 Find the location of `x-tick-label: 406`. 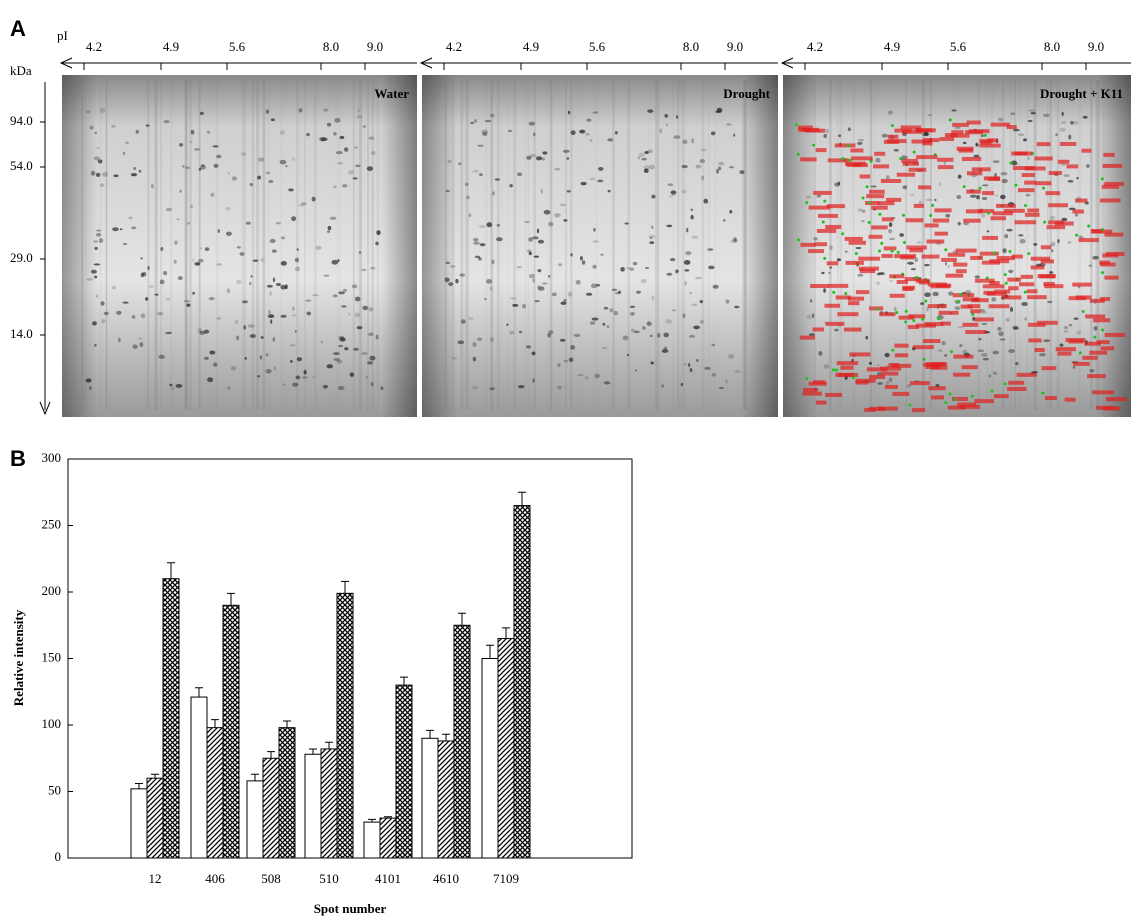

x-tick-label: 406 is located at coordinates (215, 878).